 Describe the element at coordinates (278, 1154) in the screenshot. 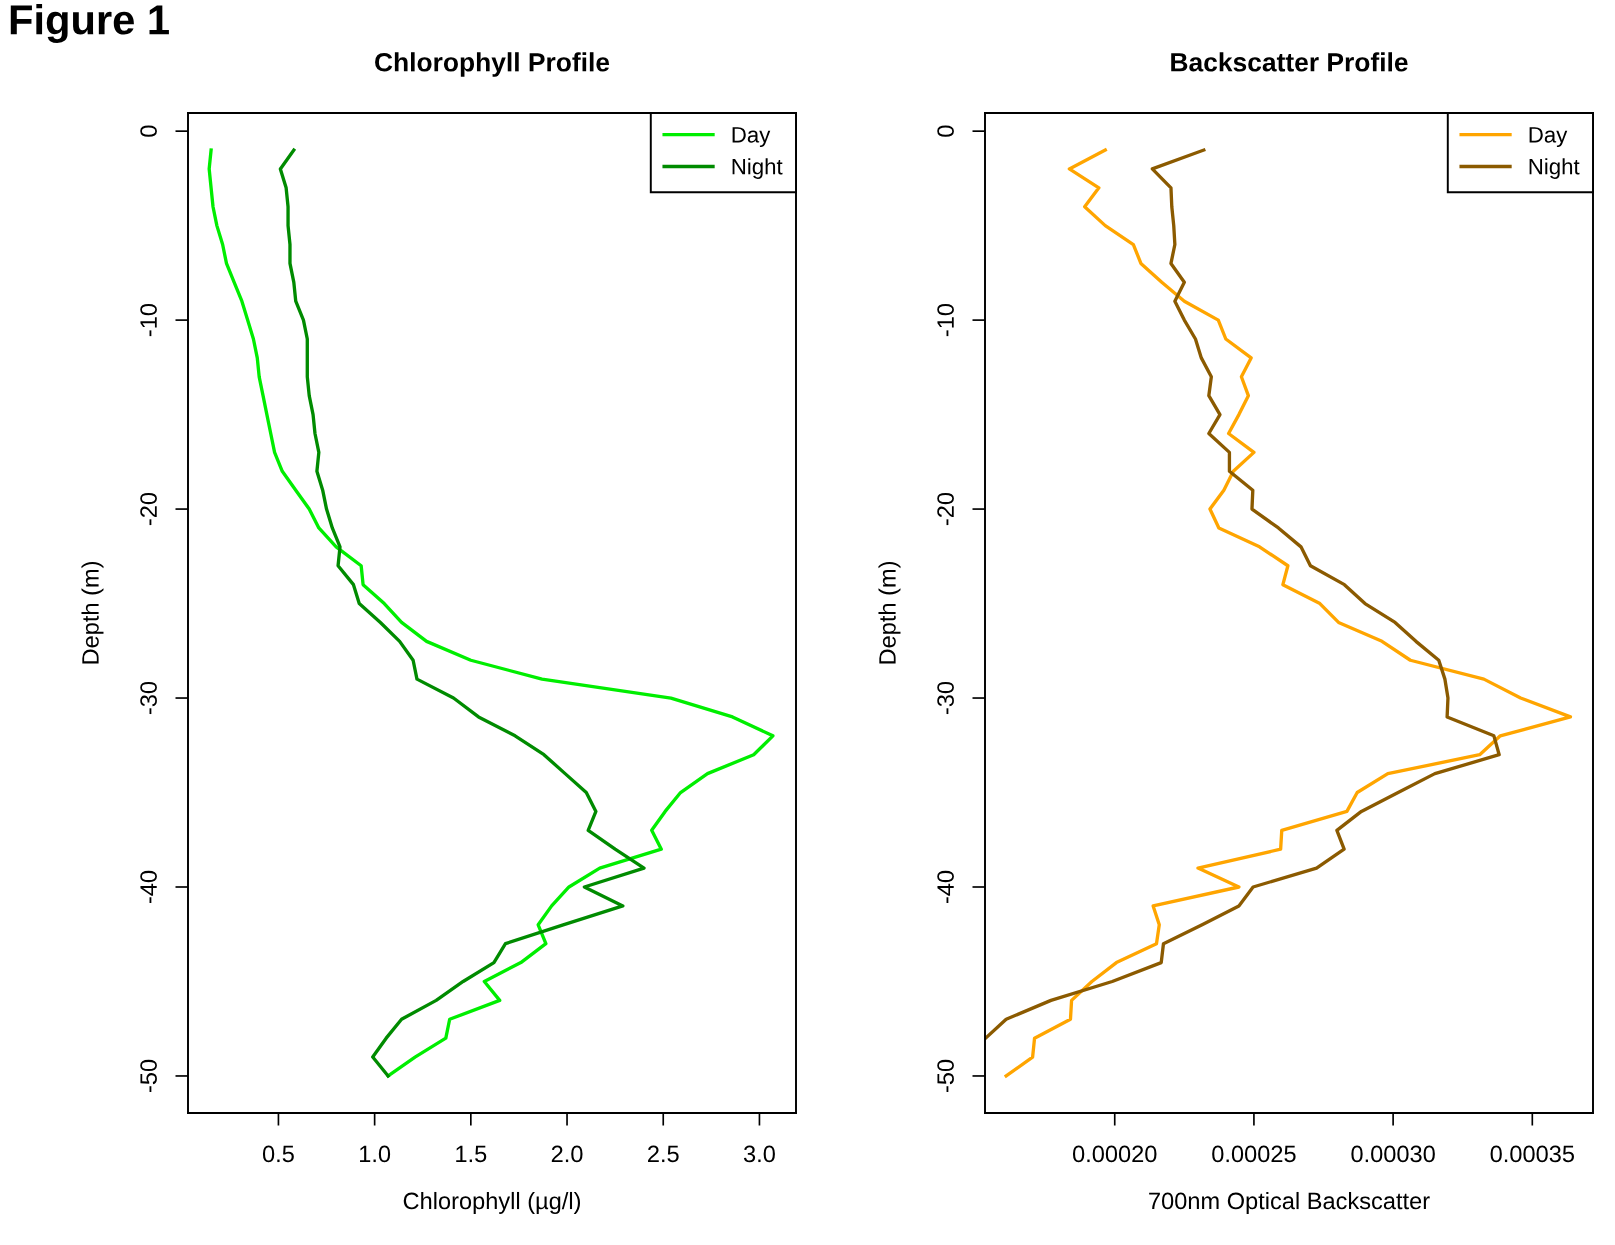

I see `x-tick-label: 0.5` at that location.